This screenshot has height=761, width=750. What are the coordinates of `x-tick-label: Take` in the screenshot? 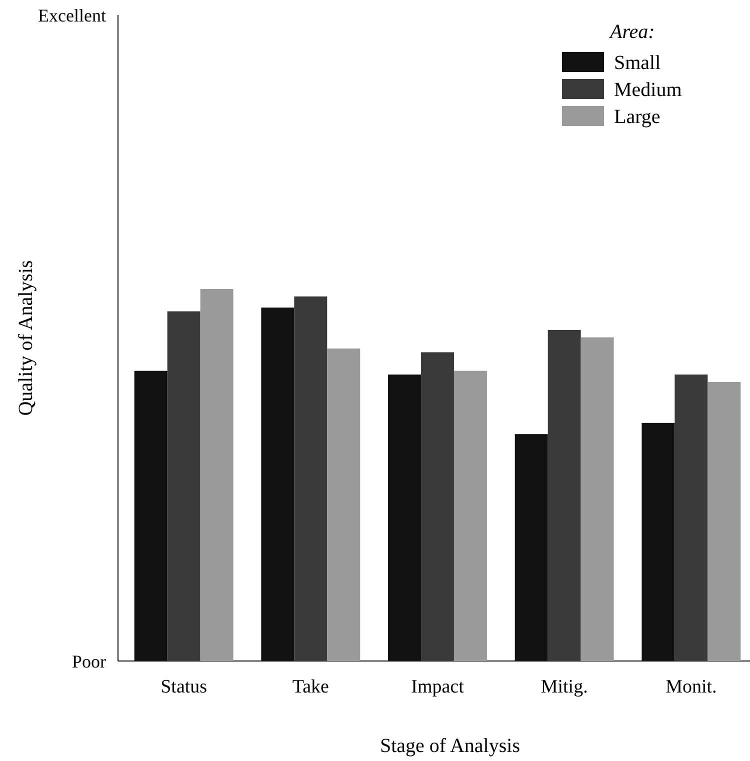 It's located at (310, 687).